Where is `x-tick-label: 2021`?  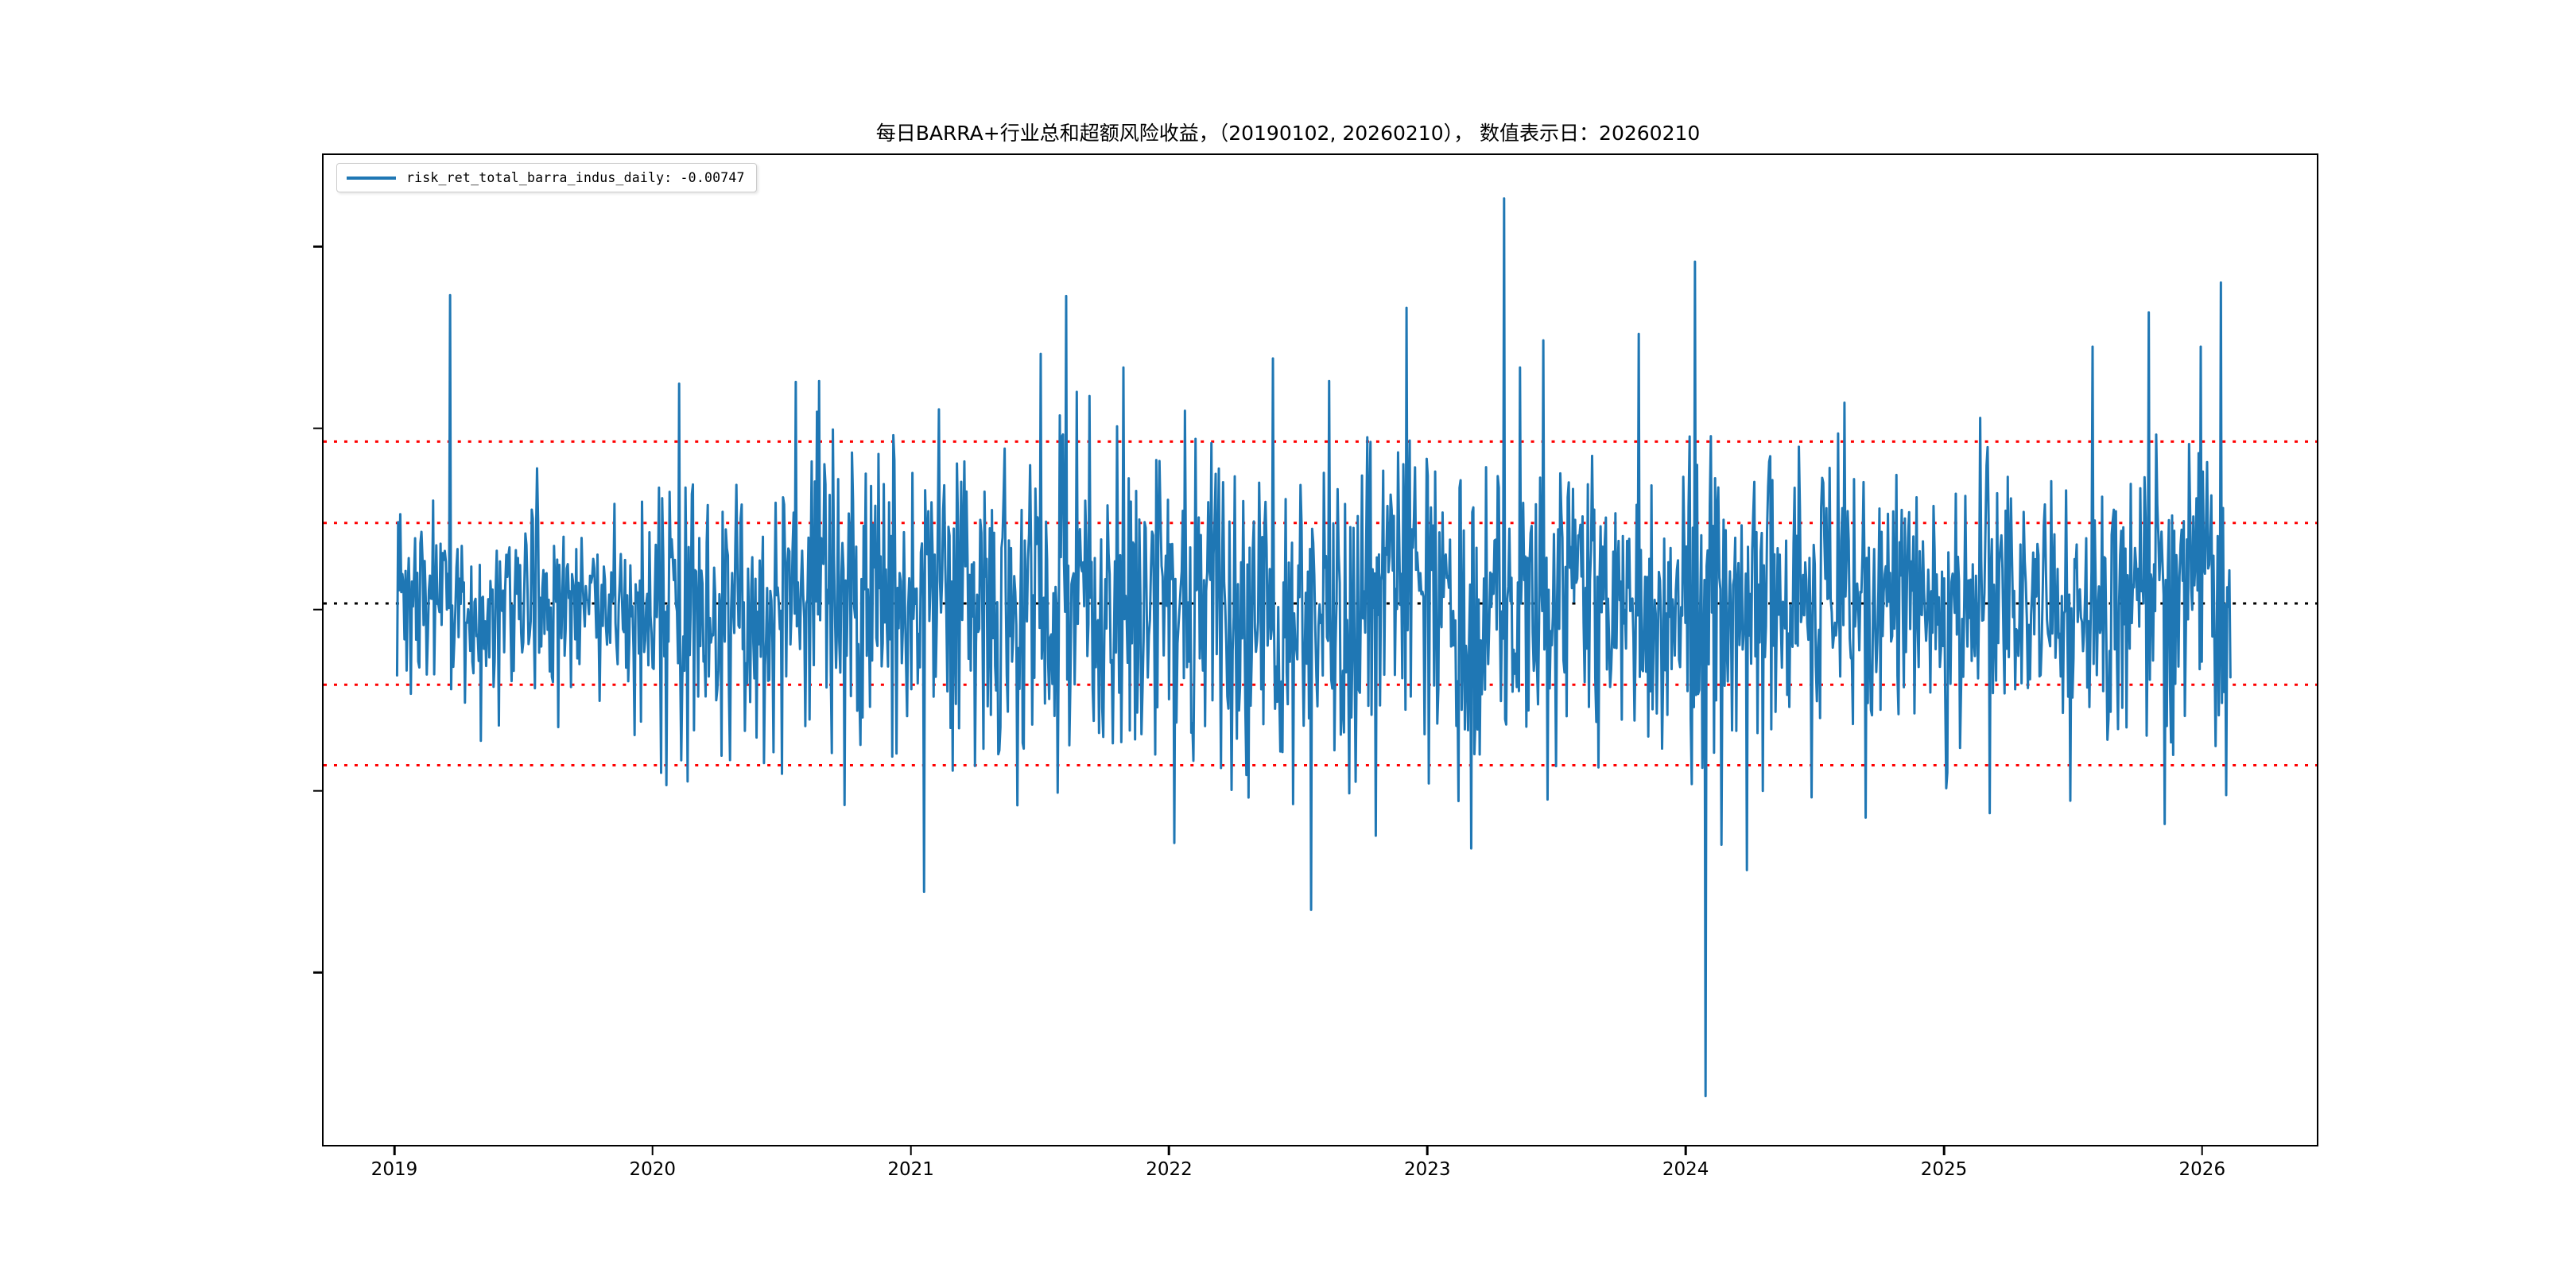
x-tick-label: 2021 is located at coordinates (911, 1169).